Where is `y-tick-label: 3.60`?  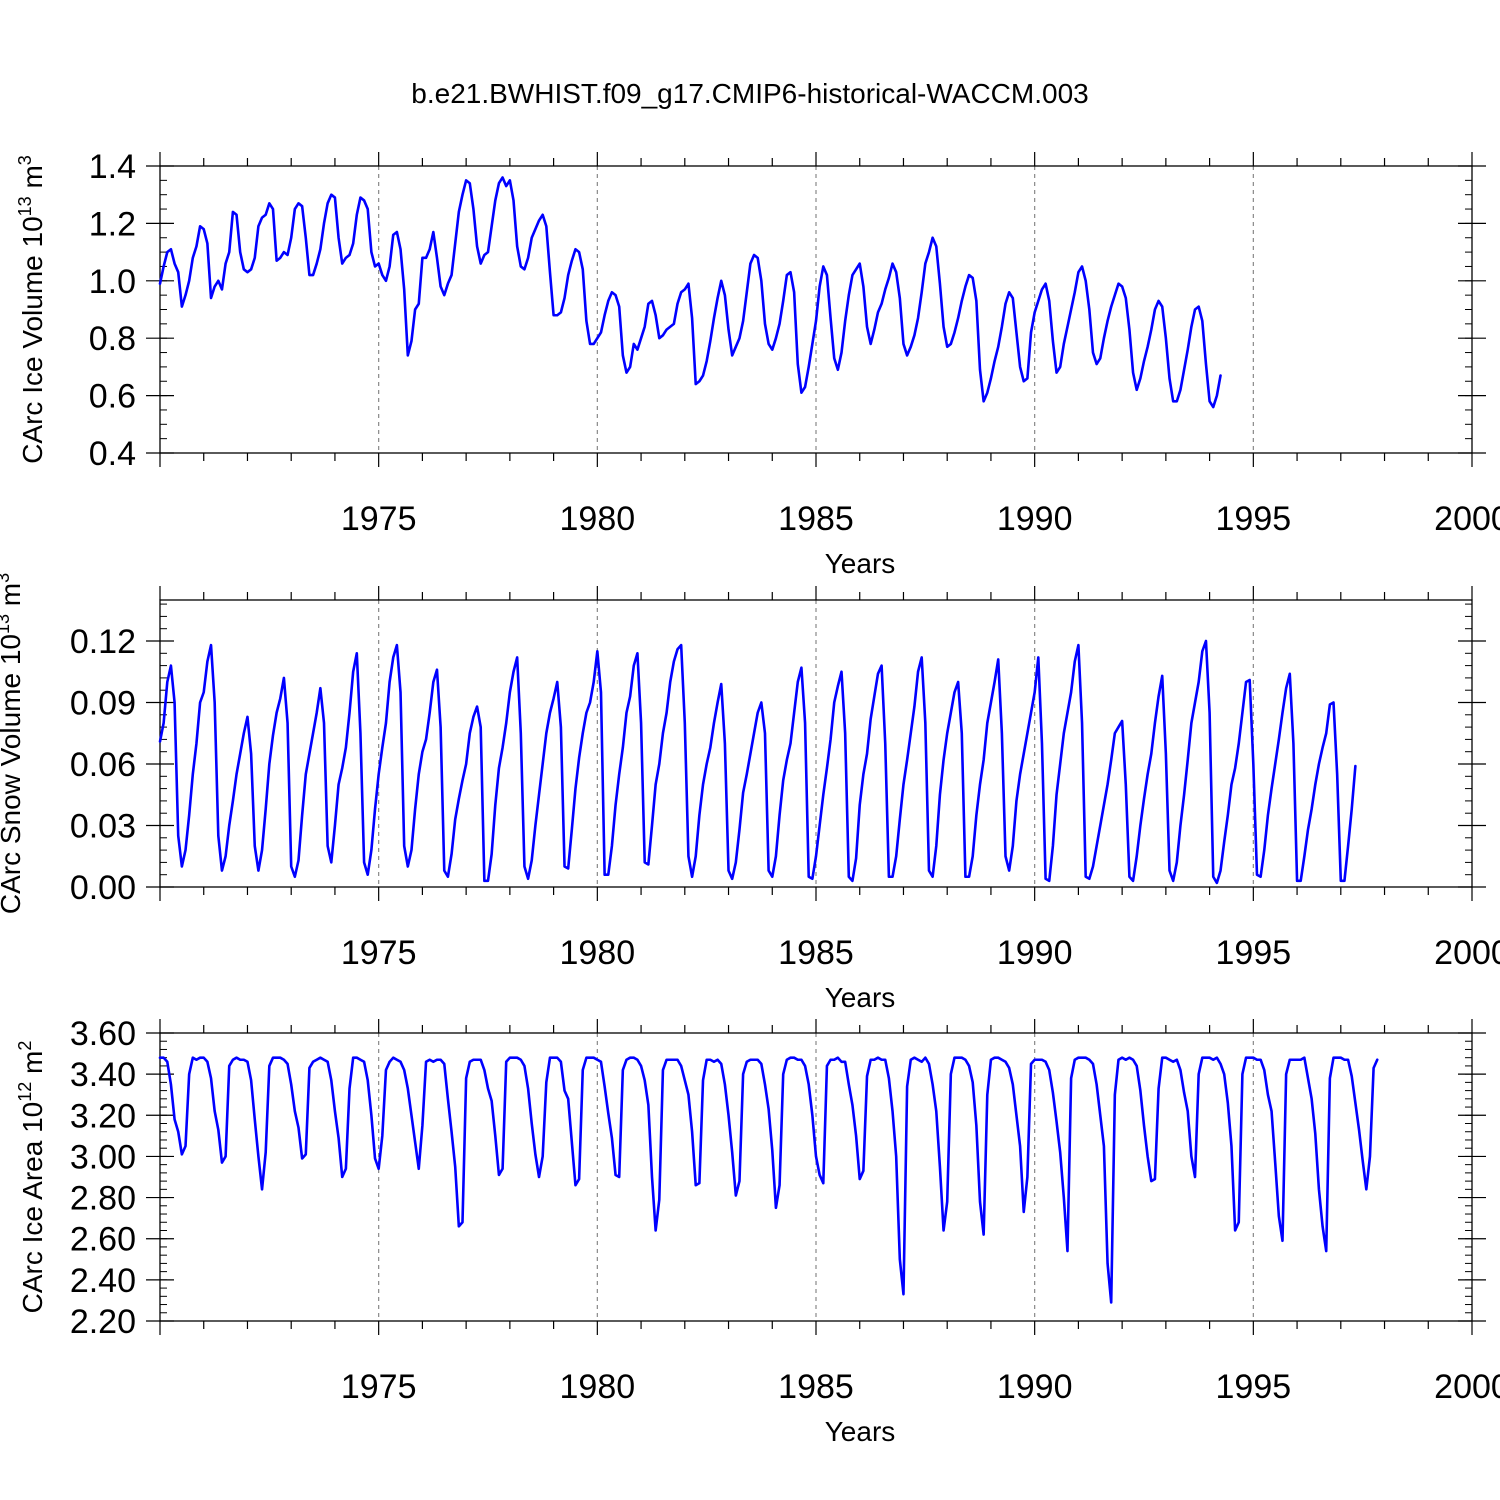
y-tick-label: 3.60 is located at coordinates (103, 1034).